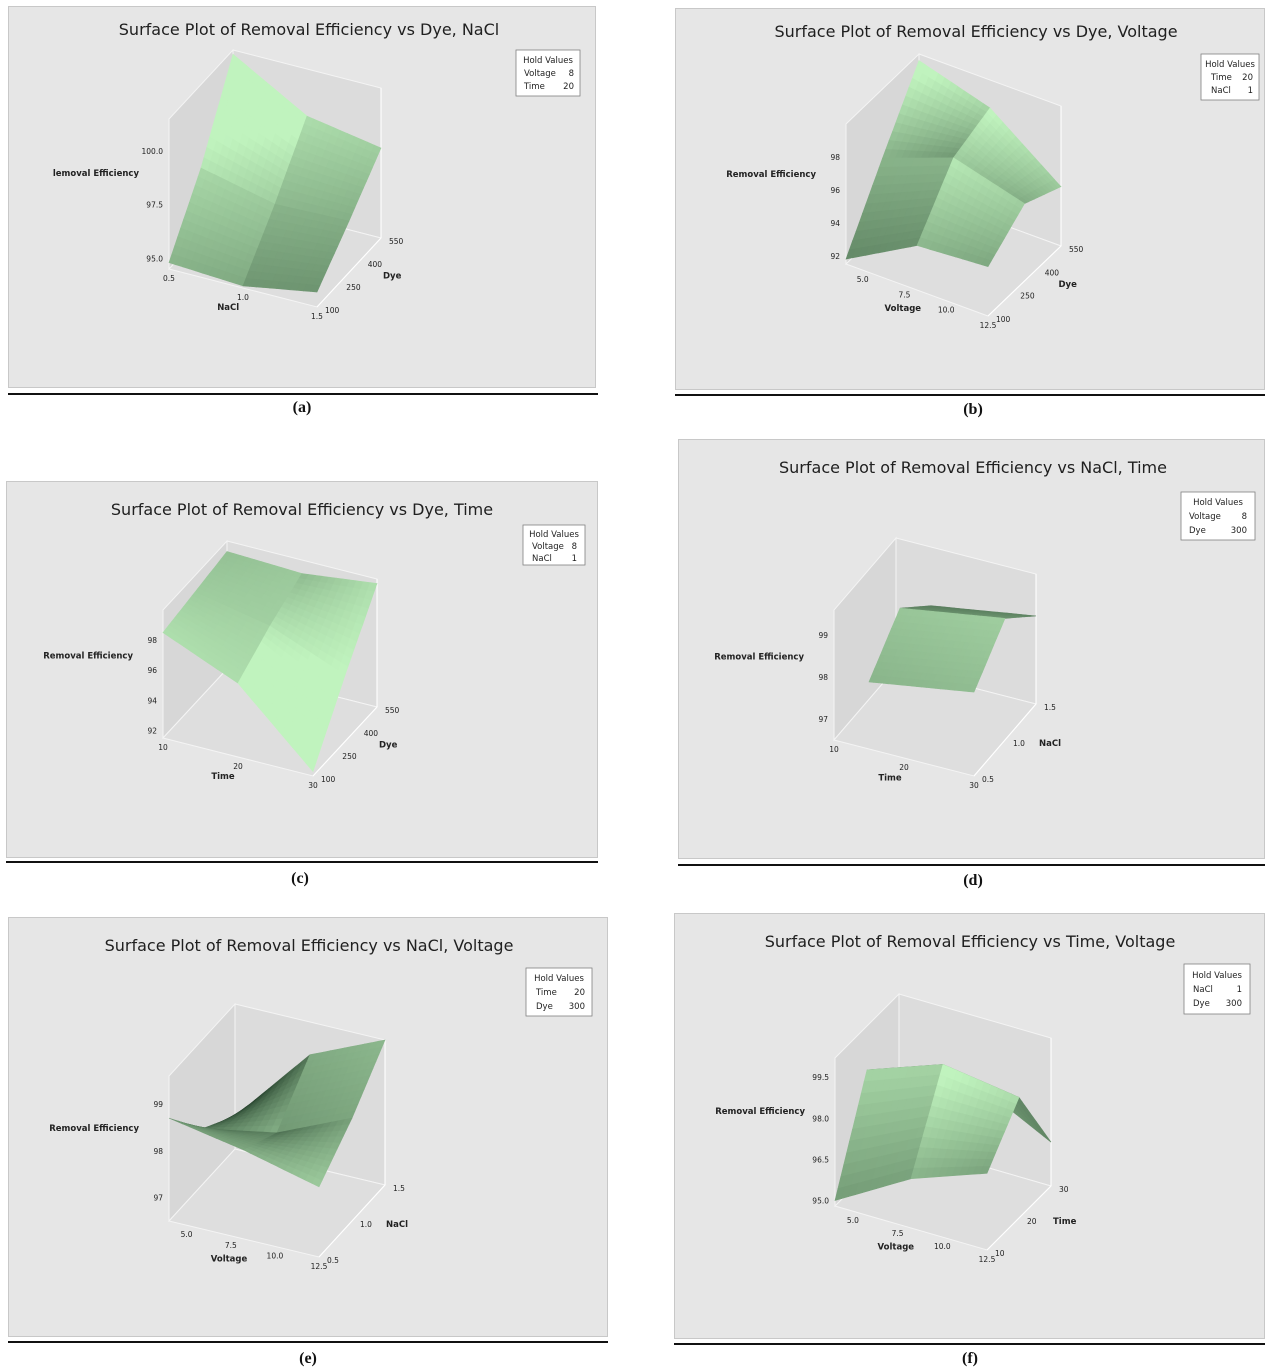  I want to click on hold-value: 20, so click(1247, 78).